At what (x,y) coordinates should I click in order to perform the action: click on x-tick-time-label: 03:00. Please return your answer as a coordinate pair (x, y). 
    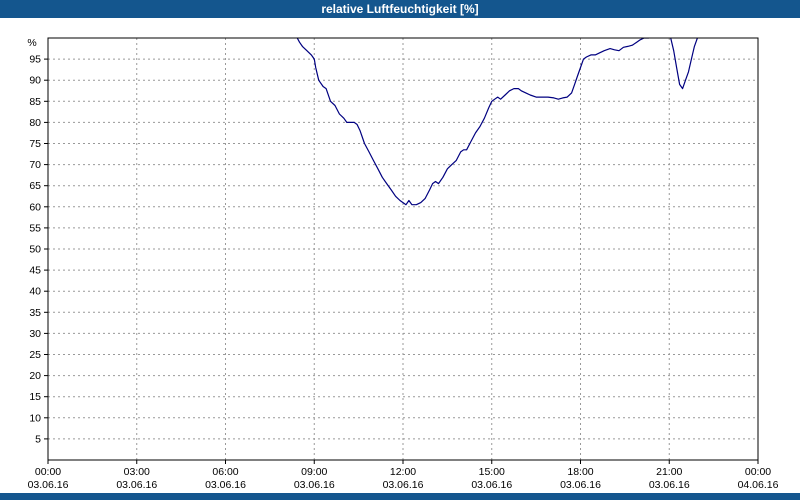
    Looking at the image, I should click on (137, 472).